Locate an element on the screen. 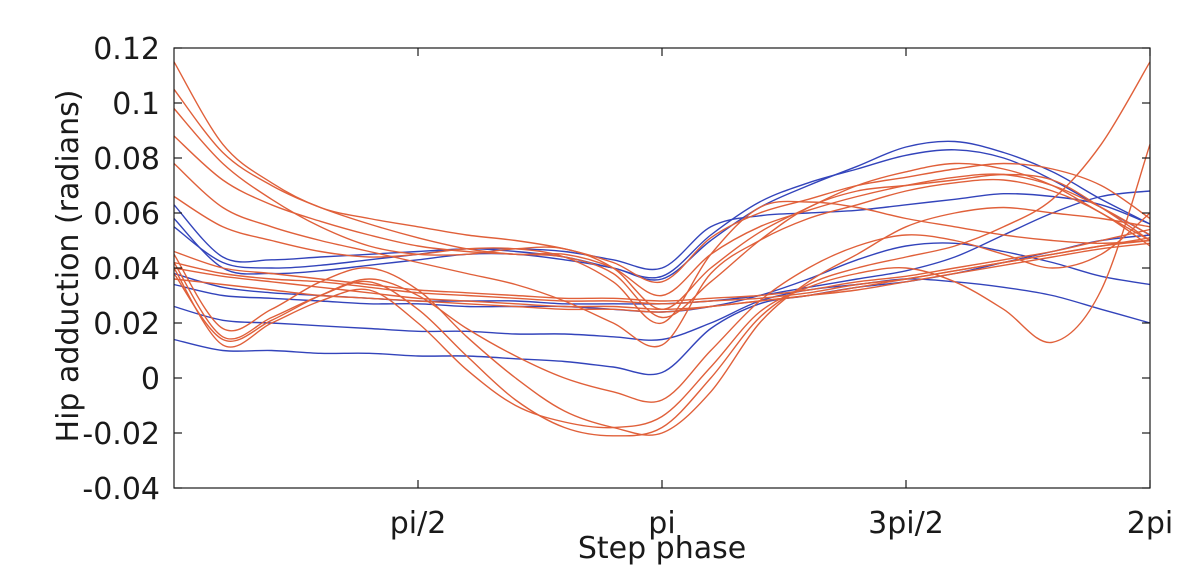  x-tick-label: pi is located at coordinates (661, 523).